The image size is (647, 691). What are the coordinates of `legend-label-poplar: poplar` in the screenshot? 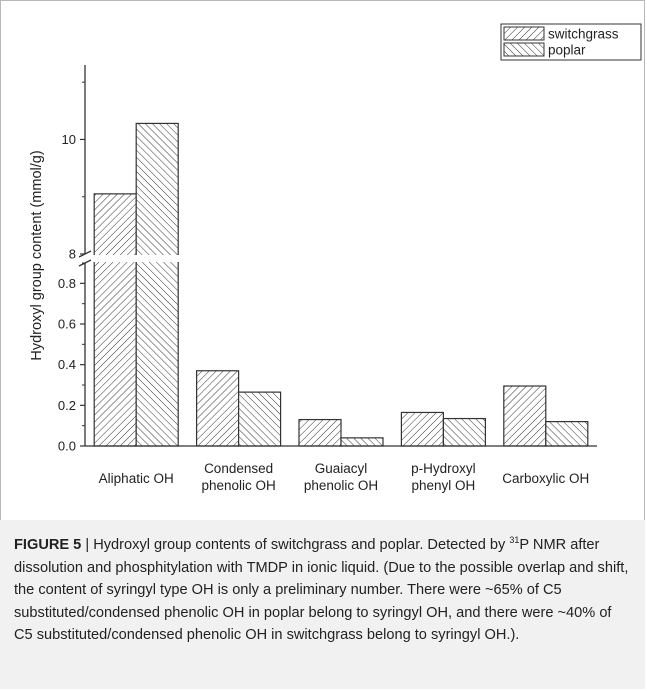 It's located at (567, 50).